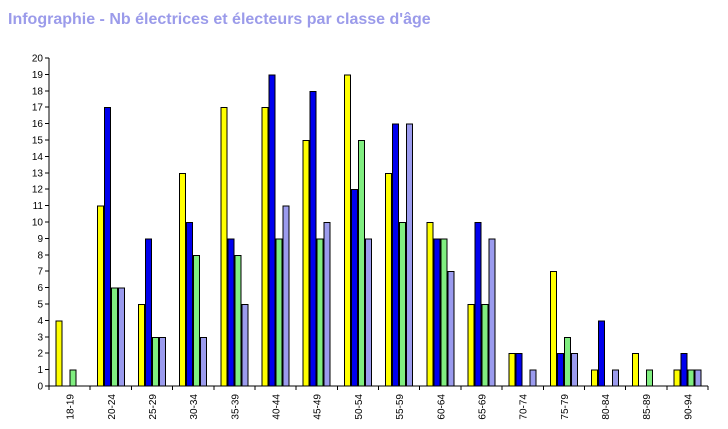 This screenshot has height=429, width=728. I want to click on x-tick-label: 35-39, so click(235, 407).